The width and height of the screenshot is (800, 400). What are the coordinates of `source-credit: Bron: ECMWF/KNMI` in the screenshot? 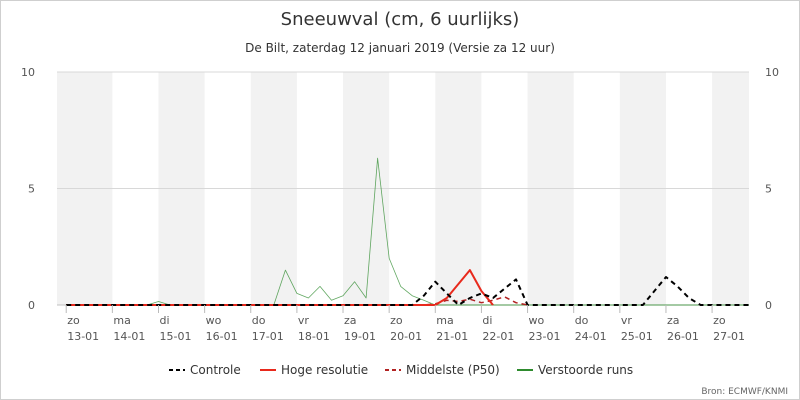 It's located at (744, 392).